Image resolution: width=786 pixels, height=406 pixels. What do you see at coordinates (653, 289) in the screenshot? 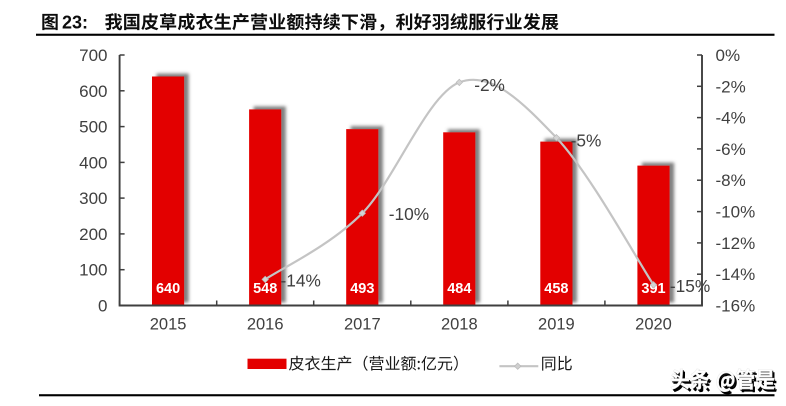
I see `svg-text: 391` at bounding box center [653, 289].